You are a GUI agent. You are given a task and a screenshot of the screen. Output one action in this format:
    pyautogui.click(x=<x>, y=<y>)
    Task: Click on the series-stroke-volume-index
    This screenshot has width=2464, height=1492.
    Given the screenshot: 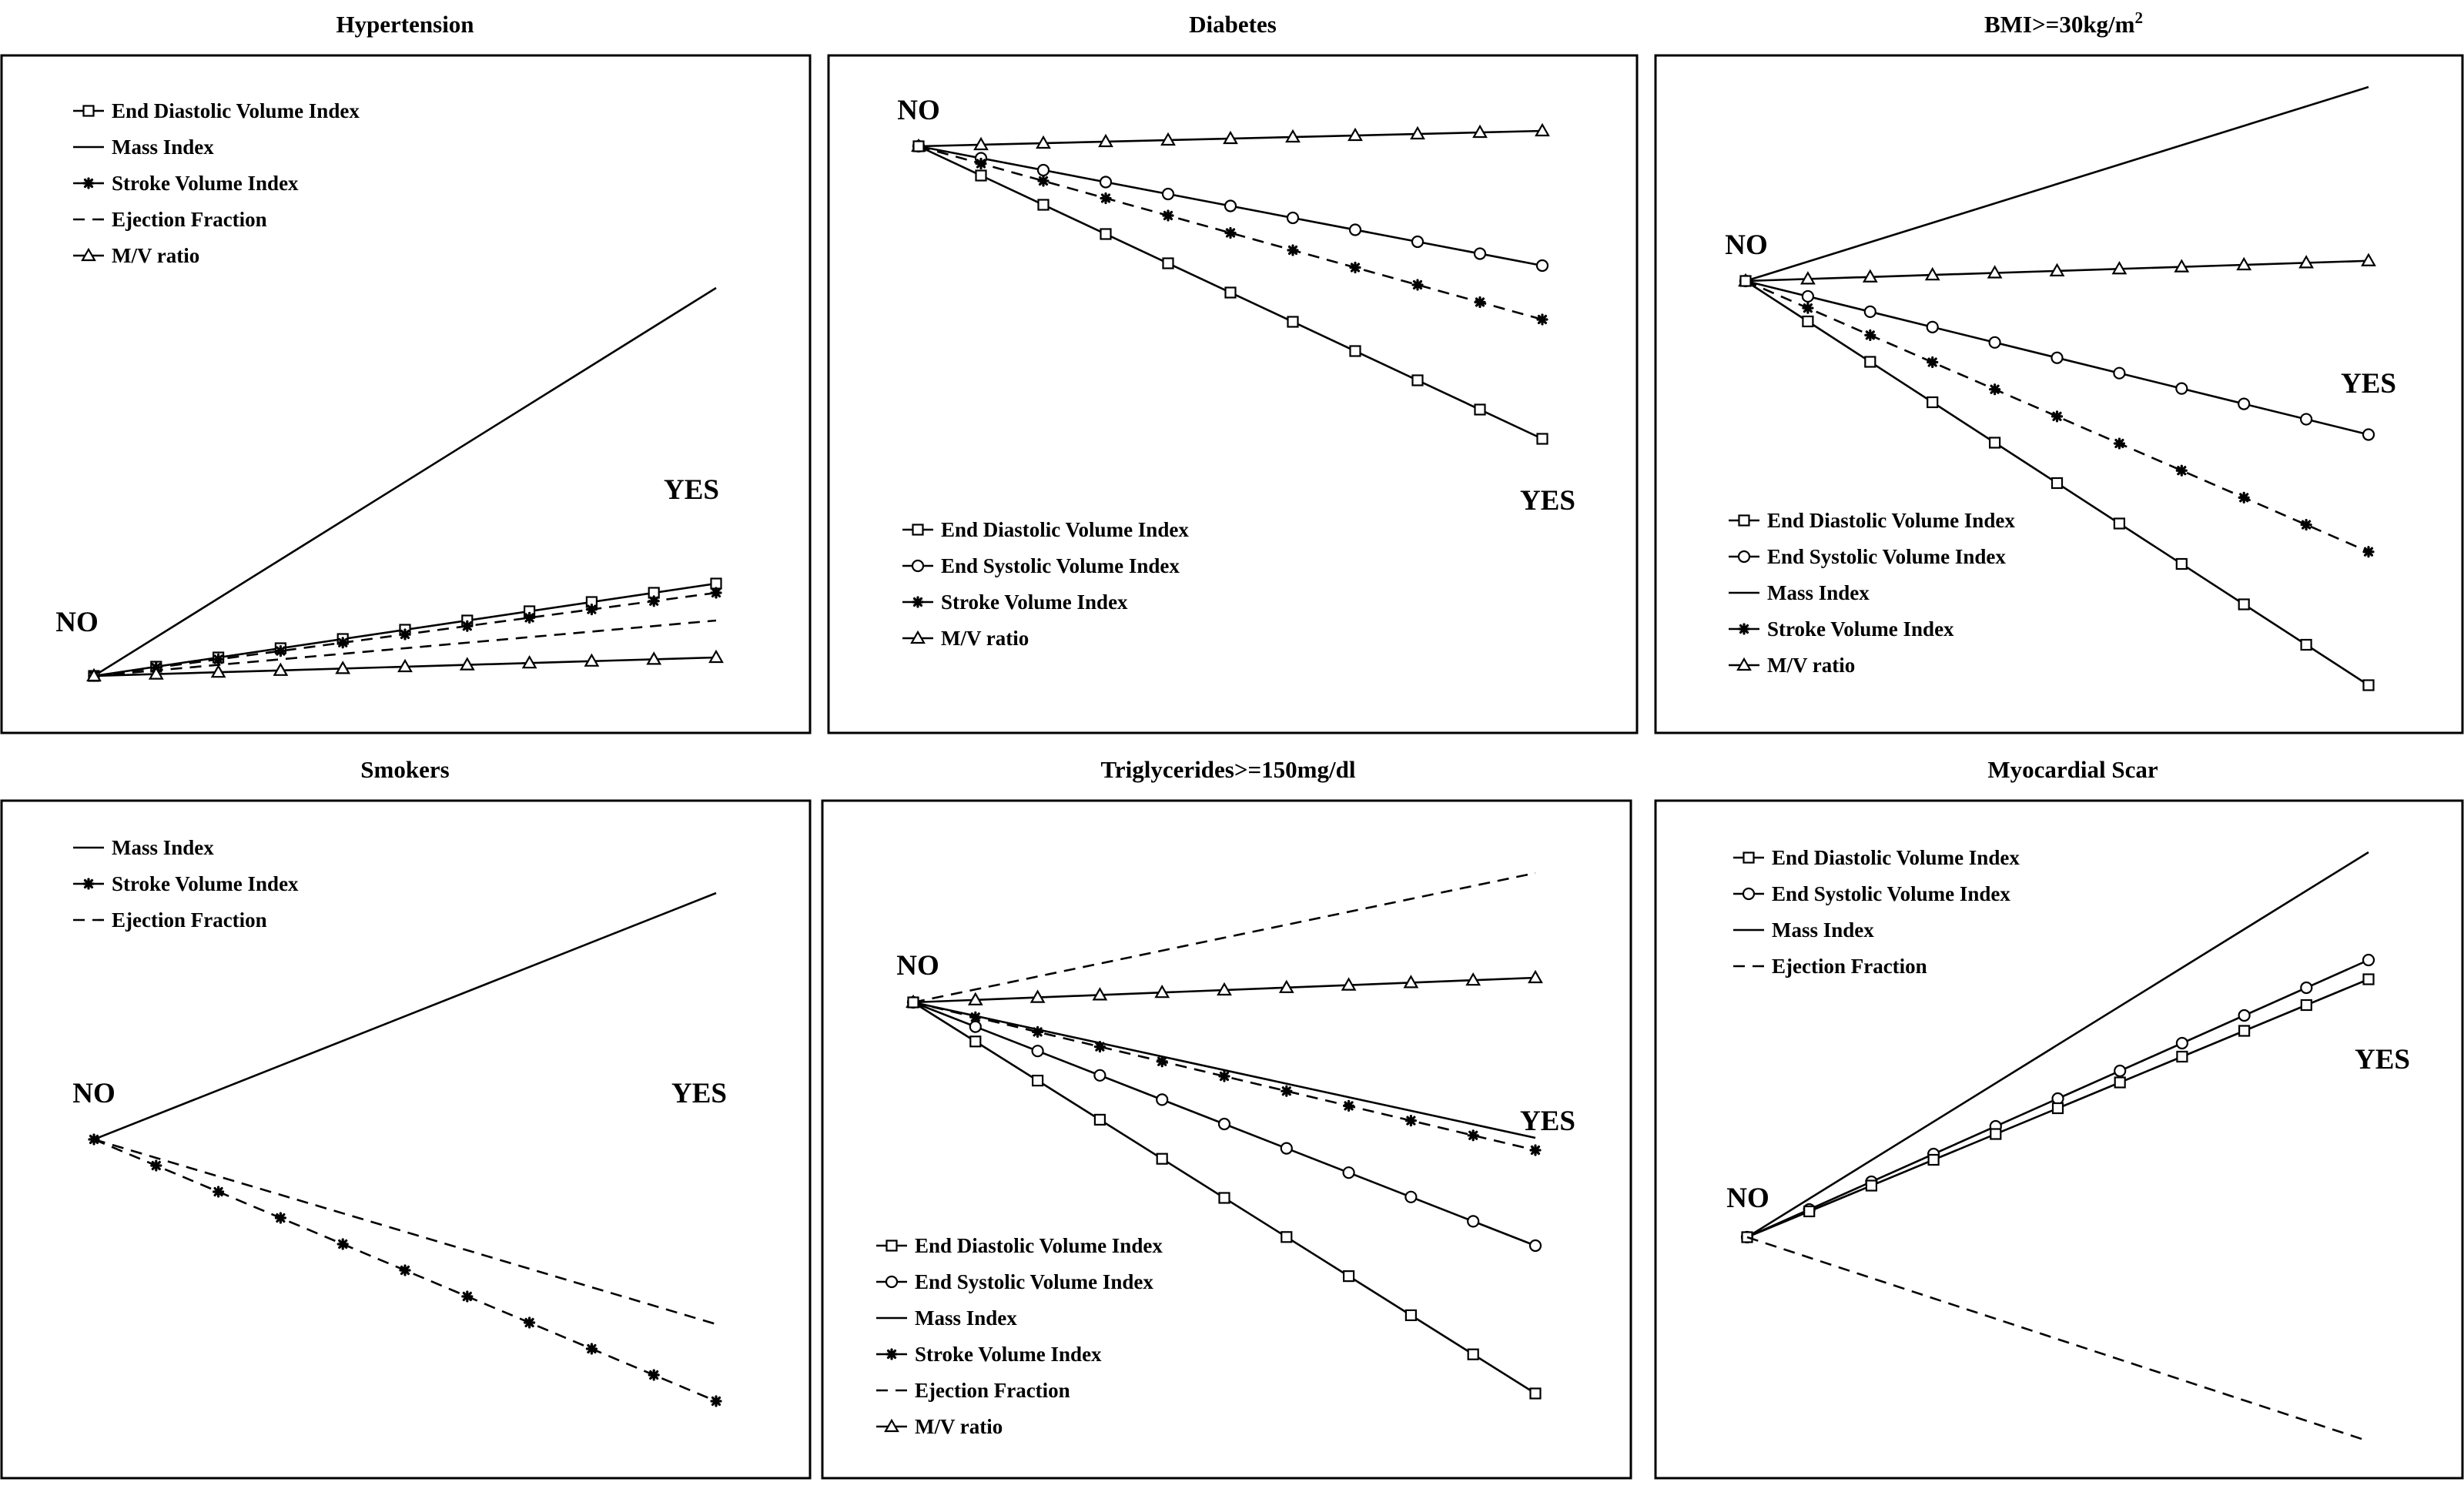 What is the action you would take?
    pyautogui.click(x=405, y=1270)
    